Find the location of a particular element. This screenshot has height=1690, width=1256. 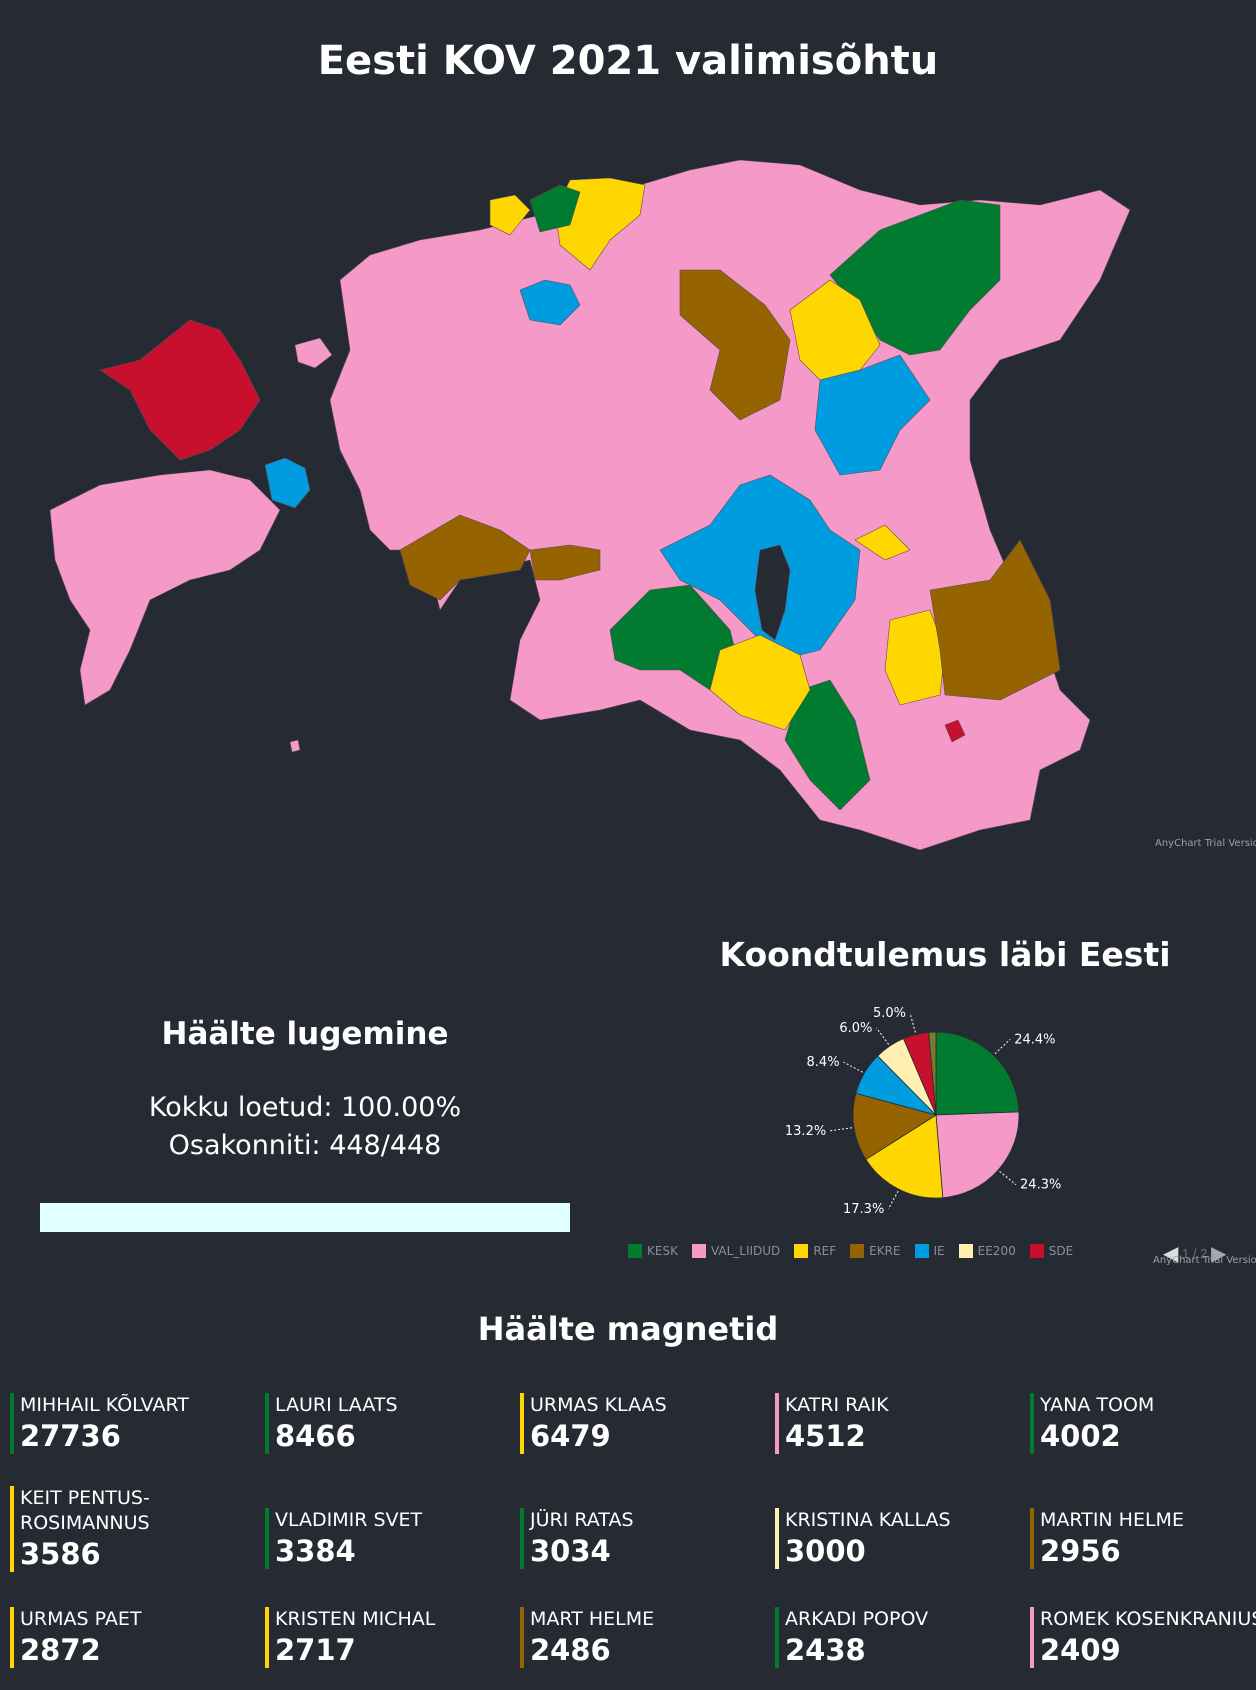

legend-item-sde: SDE is located at coordinates (1051, 1251).